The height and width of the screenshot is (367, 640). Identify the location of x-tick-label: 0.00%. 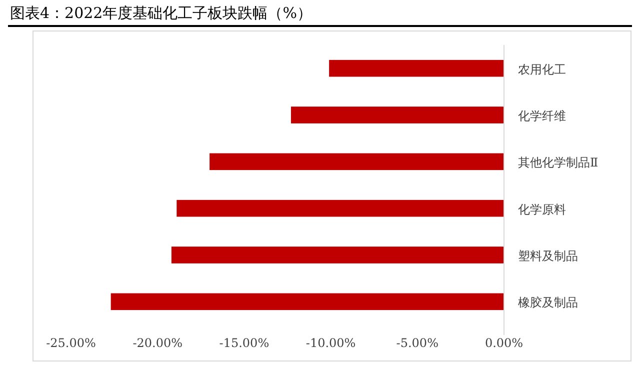
(504, 343).